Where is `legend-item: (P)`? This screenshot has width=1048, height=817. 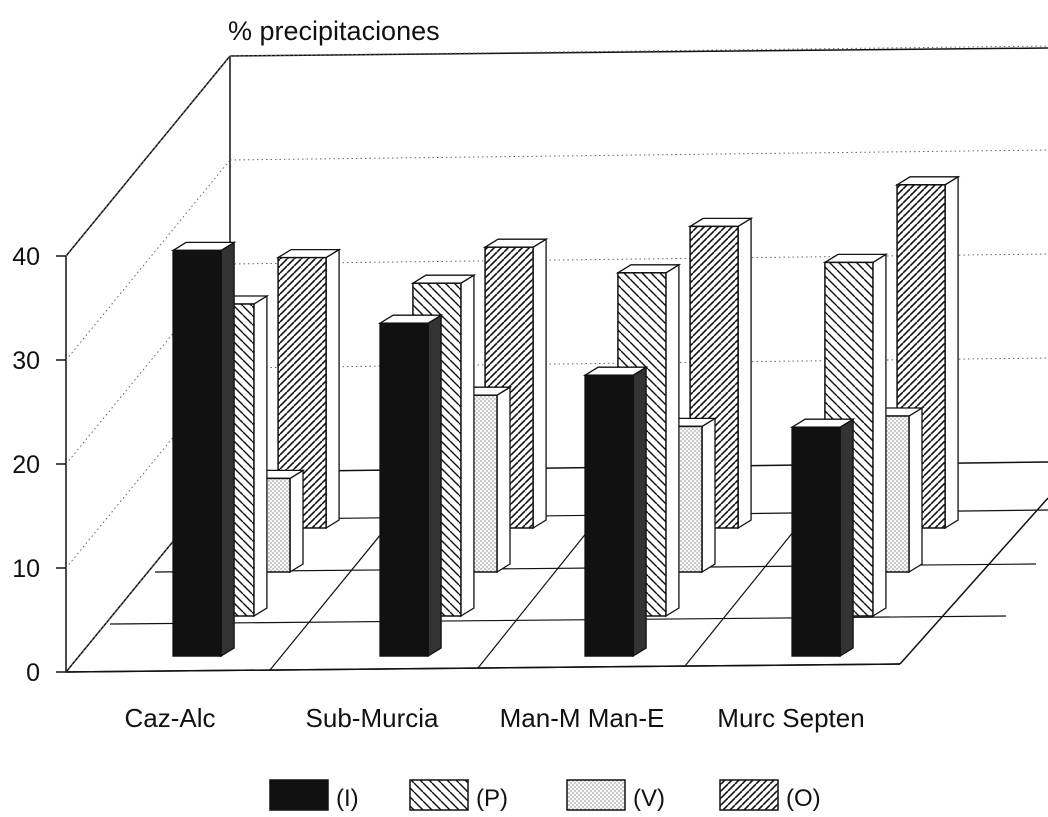 legend-item: (P) is located at coordinates (458, 795).